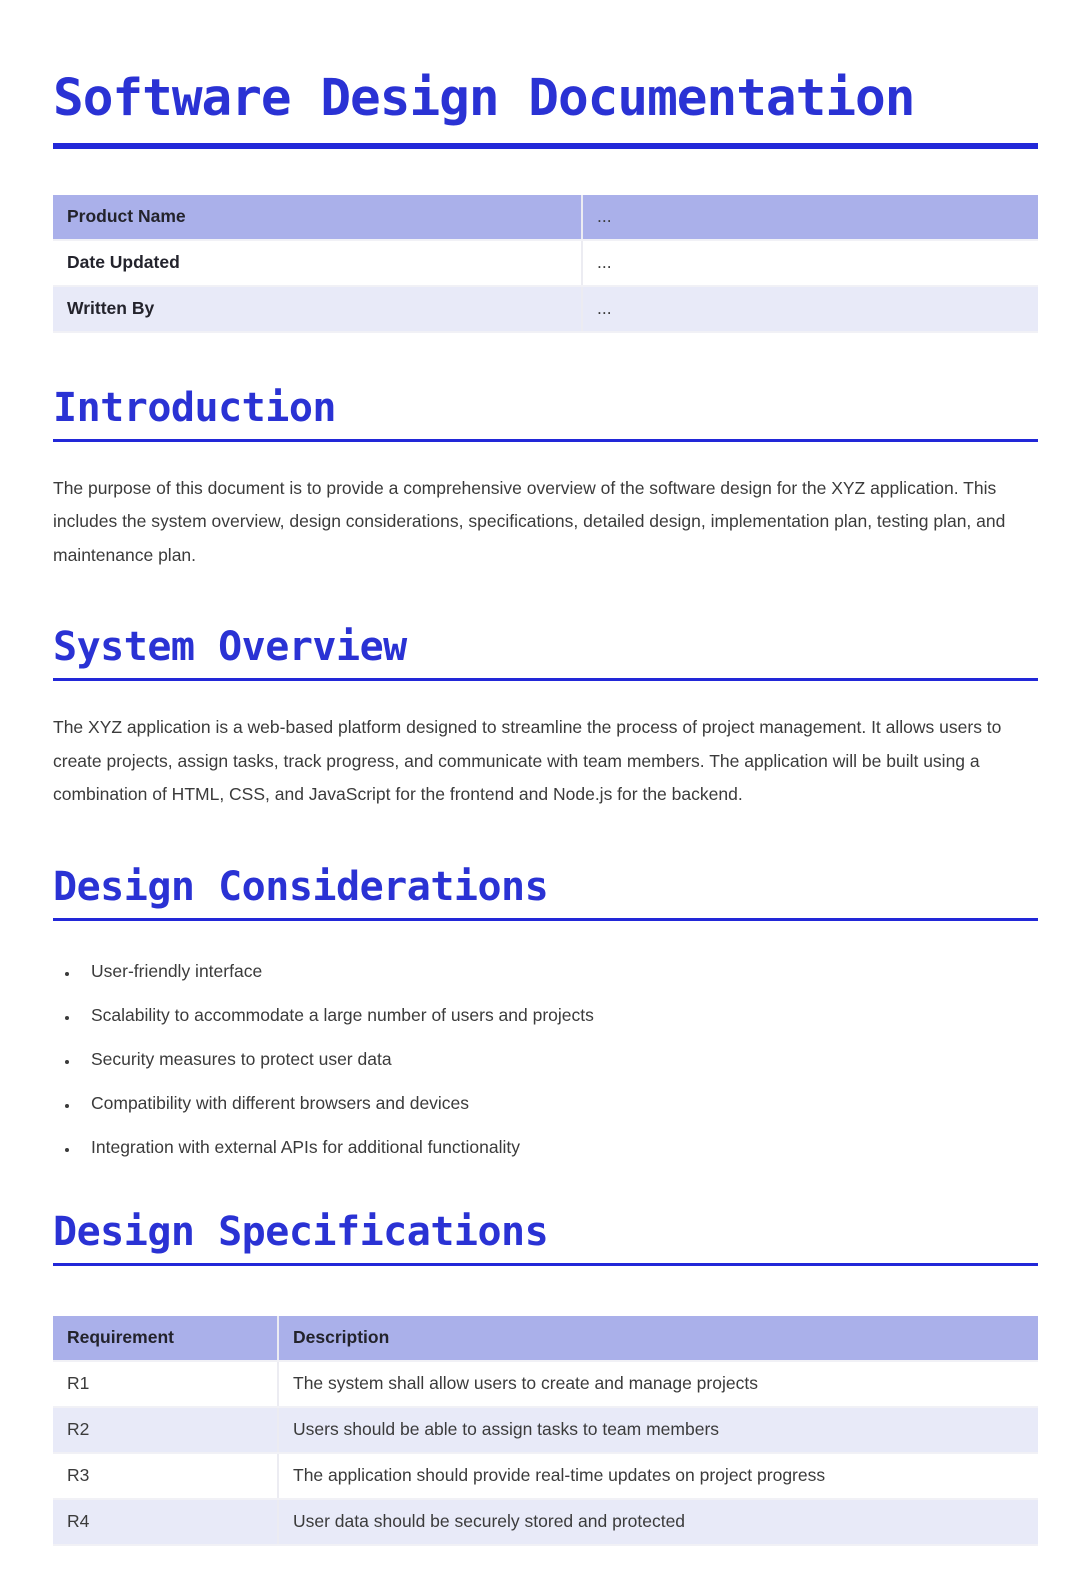 Image resolution: width=1091 pixels, height=1570 pixels. What do you see at coordinates (545, 145) in the screenshot?
I see `title-divider` at bounding box center [545, 145].